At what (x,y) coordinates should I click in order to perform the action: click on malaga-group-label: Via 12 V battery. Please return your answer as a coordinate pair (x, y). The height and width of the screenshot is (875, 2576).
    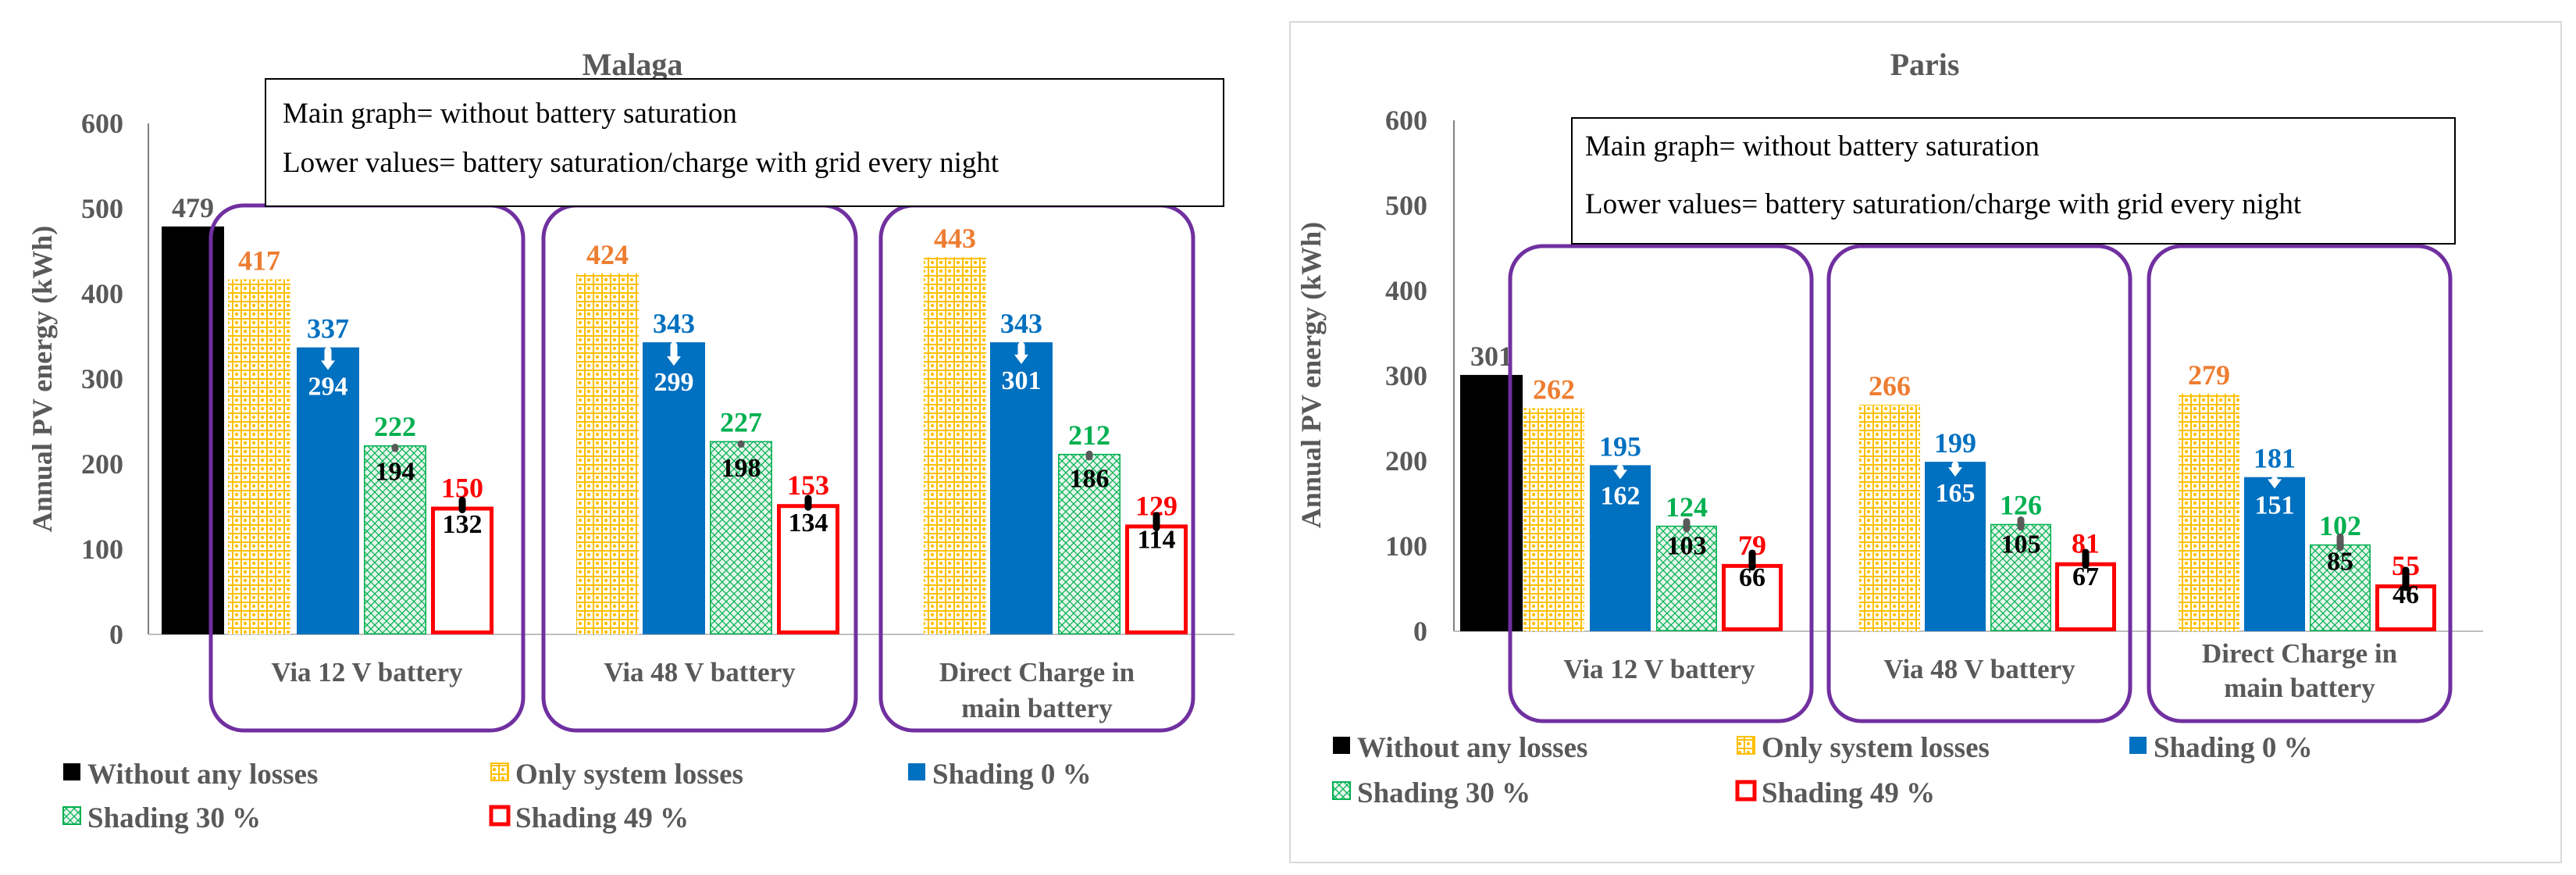
    Looking at the image, I should click on (367, 672).